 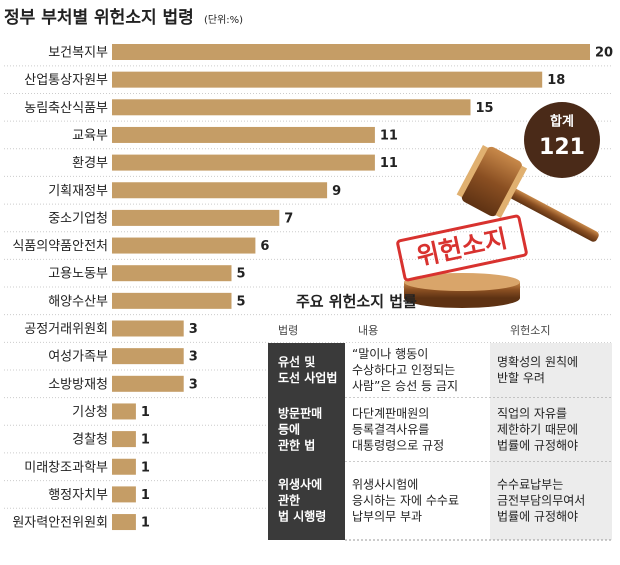 I want to click on gavel-illustration, so click(x=501, y=226).